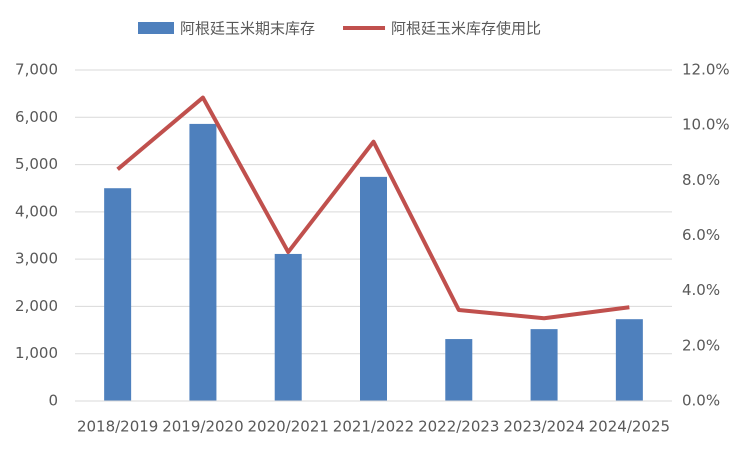  What do you see at coordinates (36, 117) in the screenshot?
I see `y-tick-label: 6,000` at bounding box center [36, 117].